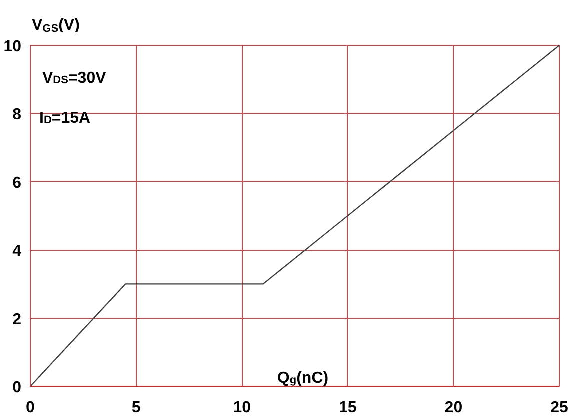  What do you see at coordinates (13, 47) in the screenshot?
I see `y-tick-label: 10` at bounding box center [13, 47].